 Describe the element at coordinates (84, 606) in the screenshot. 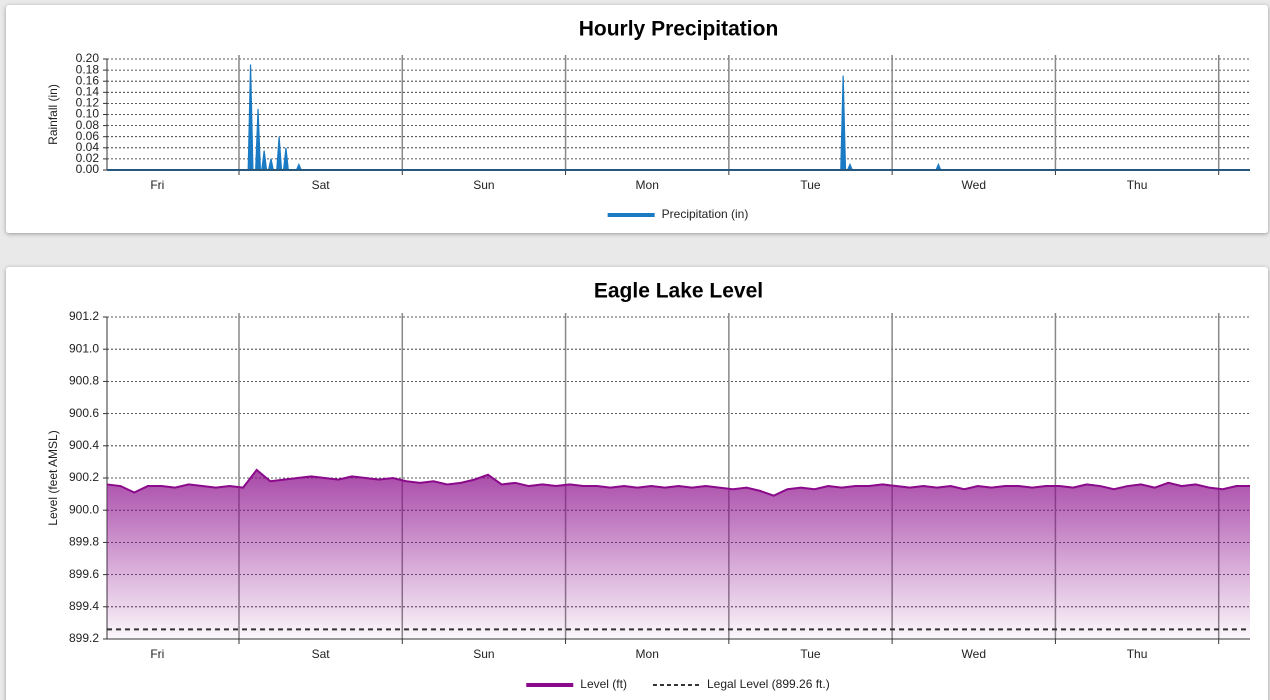

I see `y-tick-label: 899.4` at that location.